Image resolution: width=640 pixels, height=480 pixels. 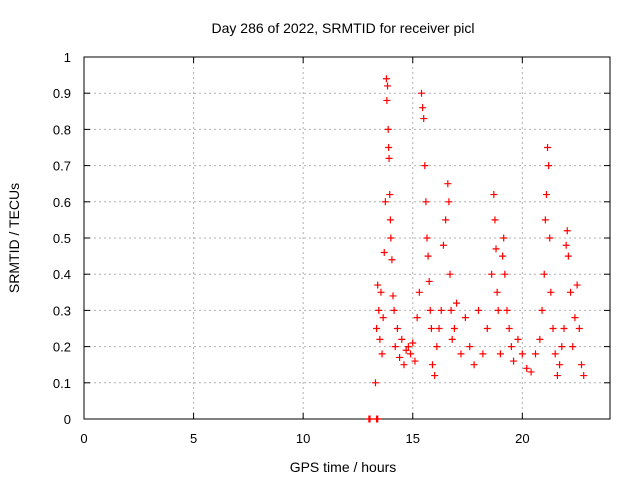 What do you see at coordinates (343, 467) in the screenshot?
I see `x-axis-title: GPS time / hours` at bounding box center [343, 467].